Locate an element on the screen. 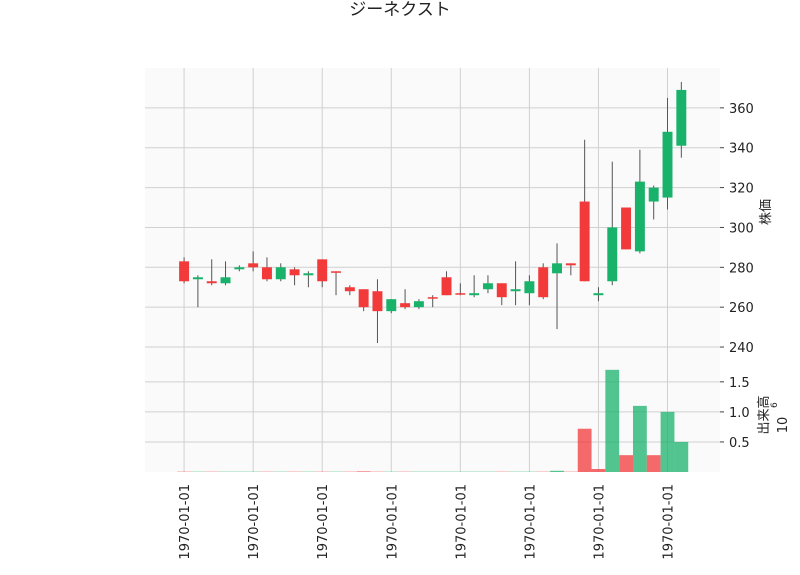 This screenshot has width=800, height=575. y-tick-label: 360 is located at coordinates (741, 109).